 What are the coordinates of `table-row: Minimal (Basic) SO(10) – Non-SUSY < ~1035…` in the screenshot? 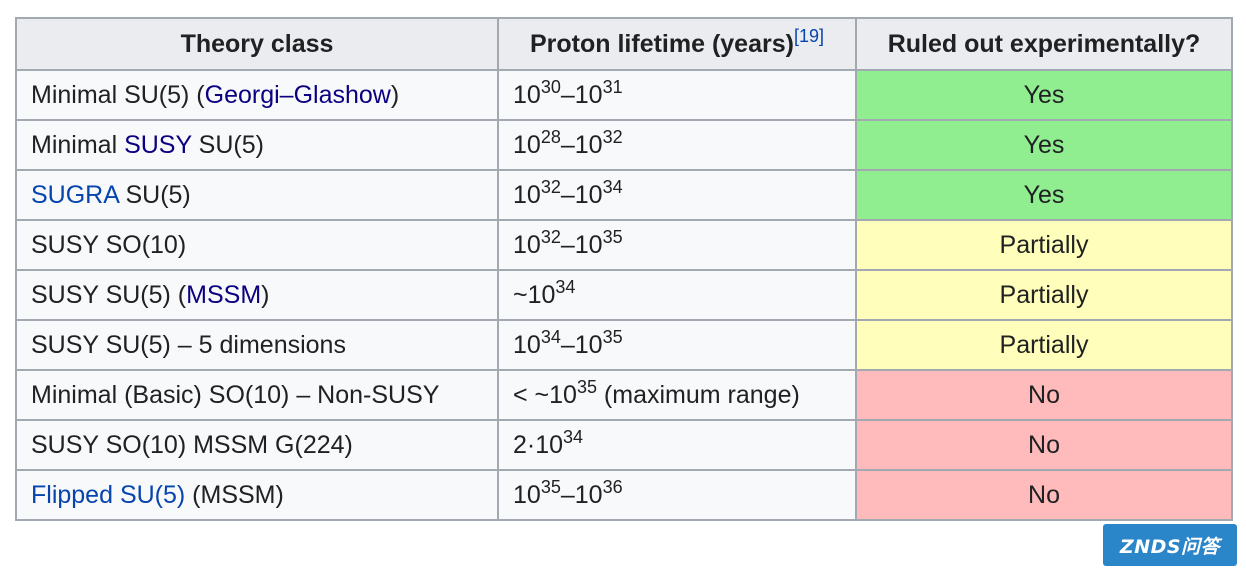 It's located at (624, 395).